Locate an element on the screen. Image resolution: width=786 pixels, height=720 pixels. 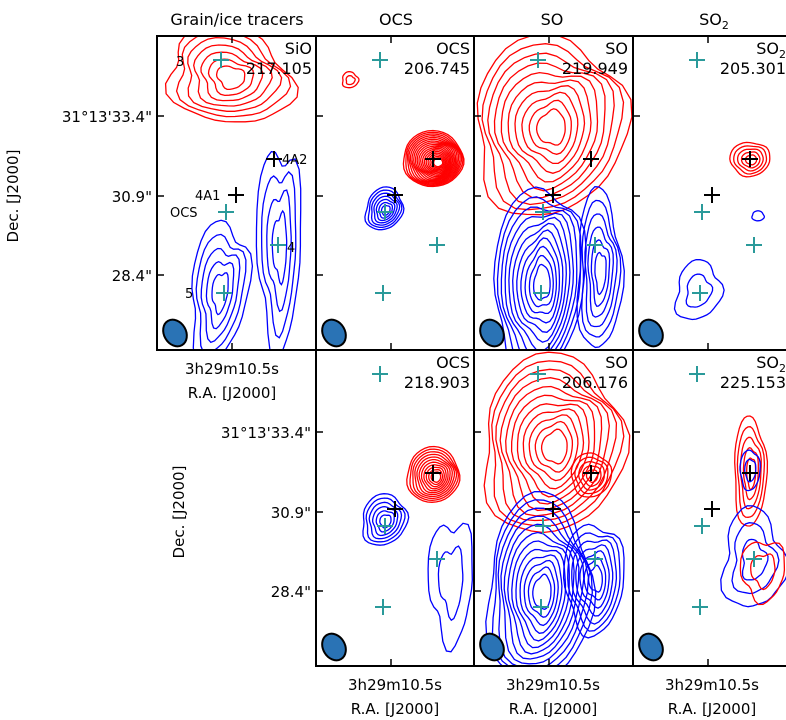
source-label-4a1: 4A1 is located at coordinates (207, 196).